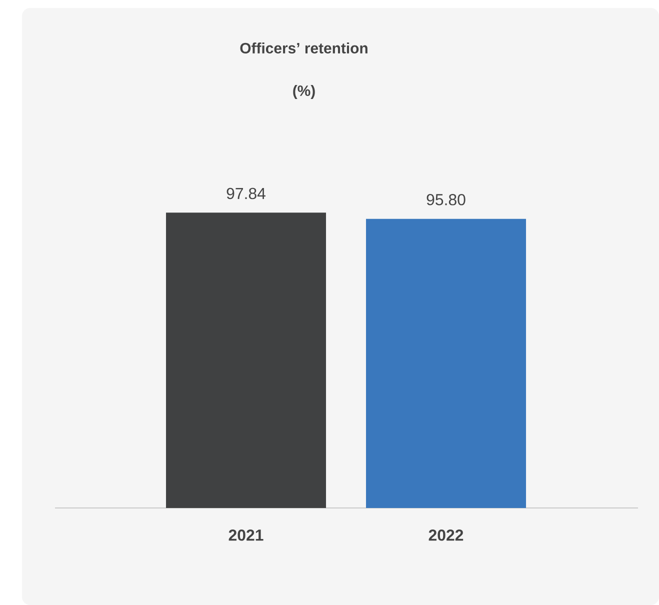 This screenshot has width=659, height=605. Describe the element at coordinates (304, 48) in the screenshot. I see `chart-title: Officers’ retention` at that location.